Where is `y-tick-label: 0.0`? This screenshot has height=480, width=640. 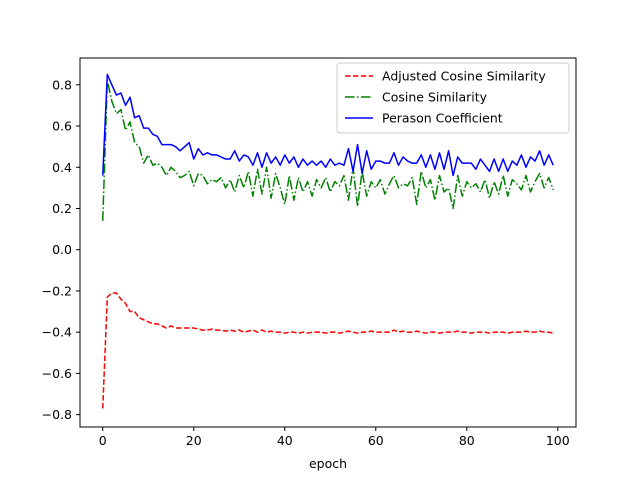
y-tick-label: 0.0 is located at coordinates (62, 249).